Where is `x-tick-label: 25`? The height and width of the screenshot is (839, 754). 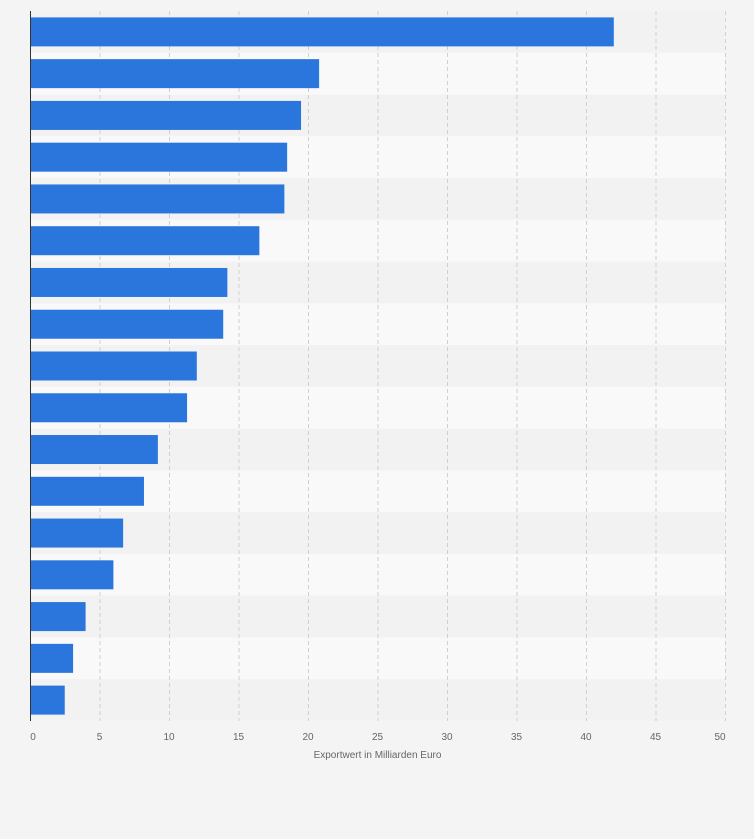
x-tick-label: 25 is located at coordinates (378, 737).